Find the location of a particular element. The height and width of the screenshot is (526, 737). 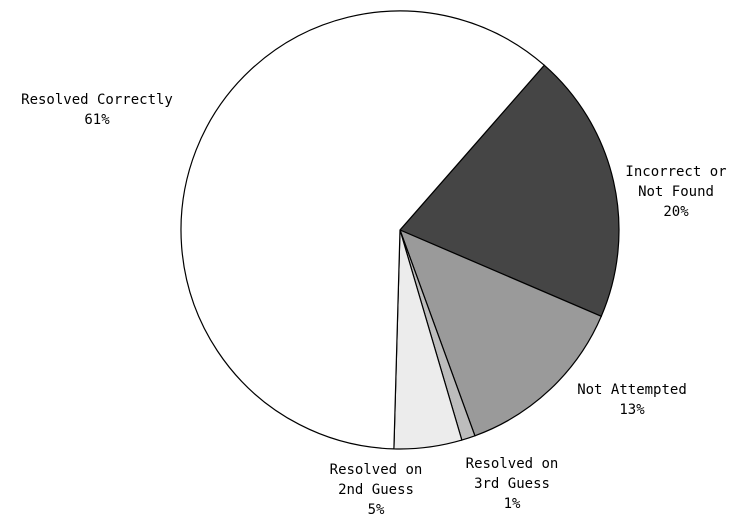

slice-name-label: Not Attempted is located at coordinates (632, 390).